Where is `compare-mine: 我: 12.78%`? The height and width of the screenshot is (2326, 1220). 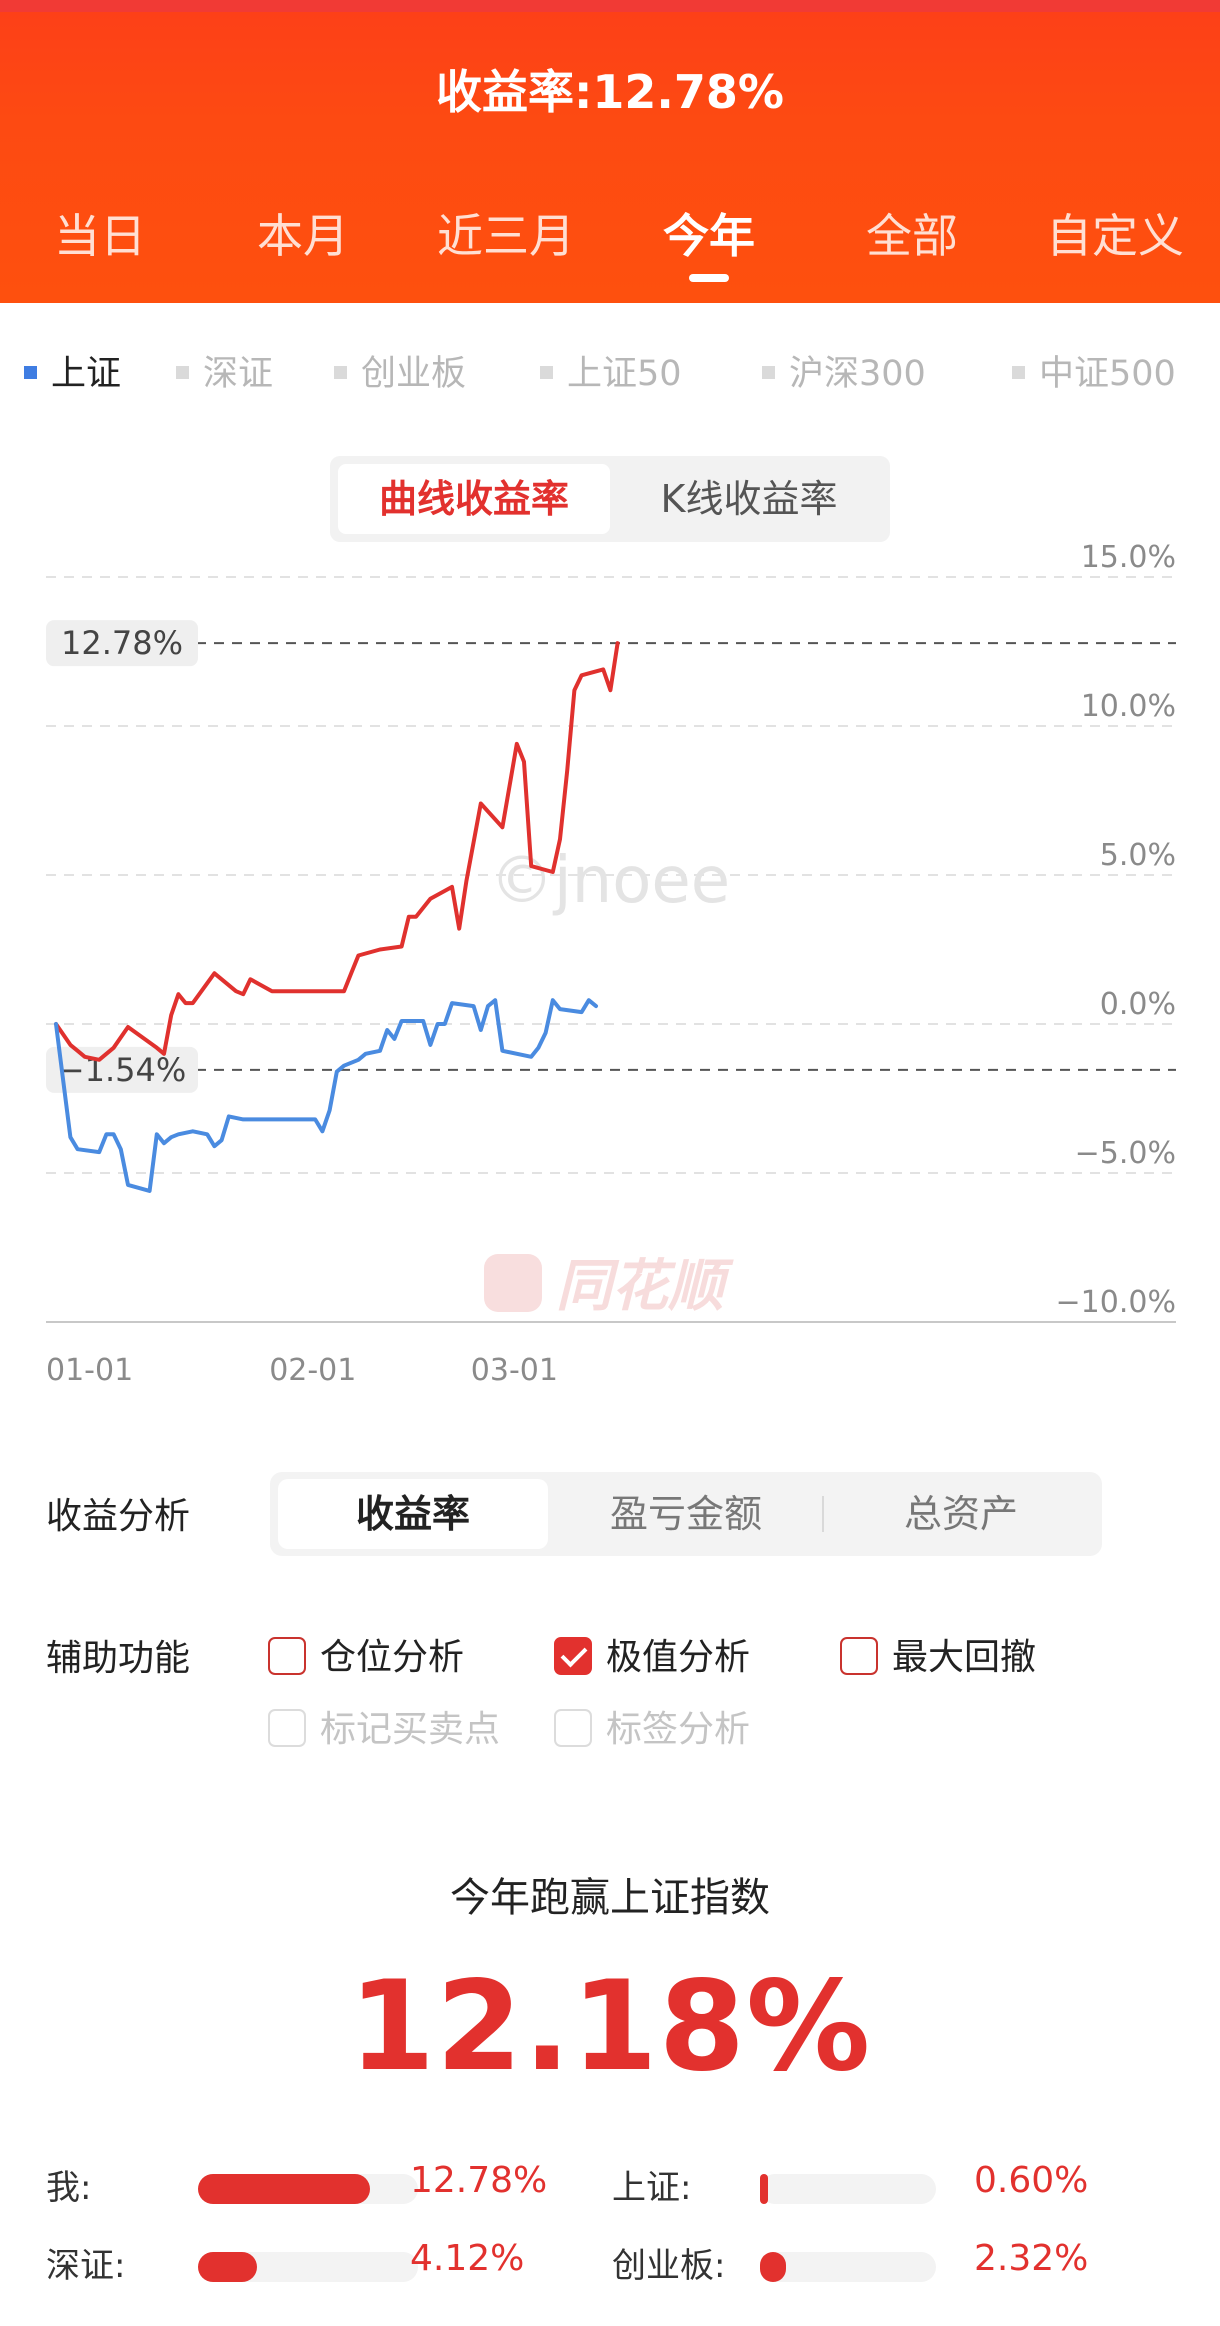
compare-mine: 我: 12.78% is located at coordinates (297, 2185).